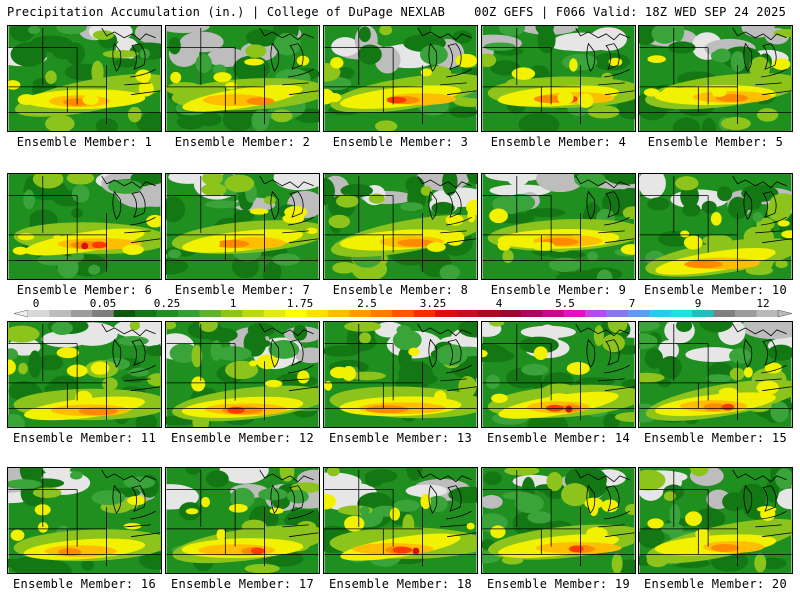 This screenshot has height=600, width=800. What do you see at coordinates (403, 307) in the screenshot?
I see `colorbar-legend: 0 0.05 0.25 1 1.75 2.5 3.25 4 5.5 7 9 12` at bounding box center [403, 307].